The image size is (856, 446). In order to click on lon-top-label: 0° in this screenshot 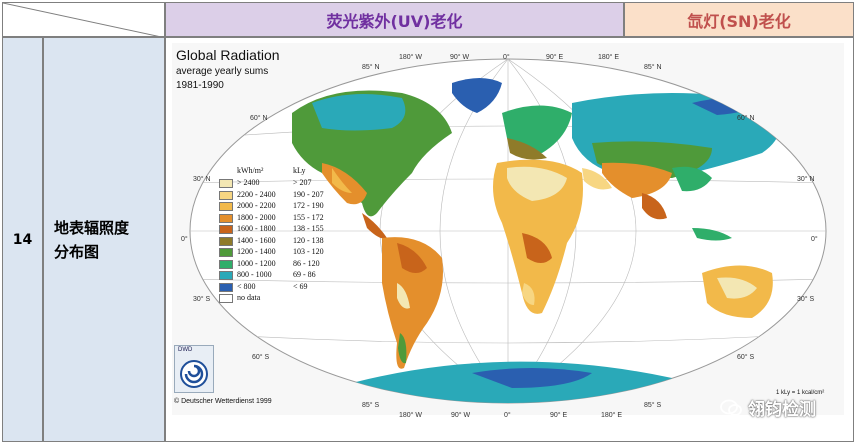, I will do `click(506, 57)`.